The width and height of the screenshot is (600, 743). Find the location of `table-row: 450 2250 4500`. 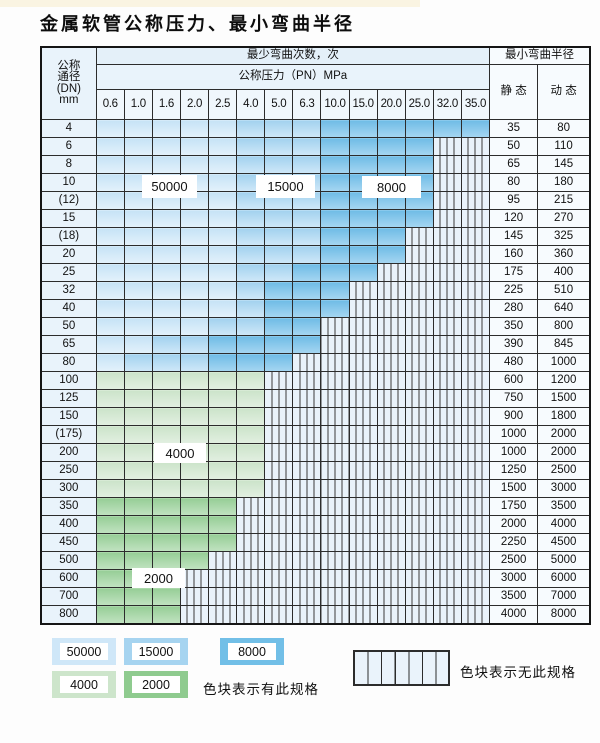

table-row: 450 2250 4500 is located at coordinates (315, 542).